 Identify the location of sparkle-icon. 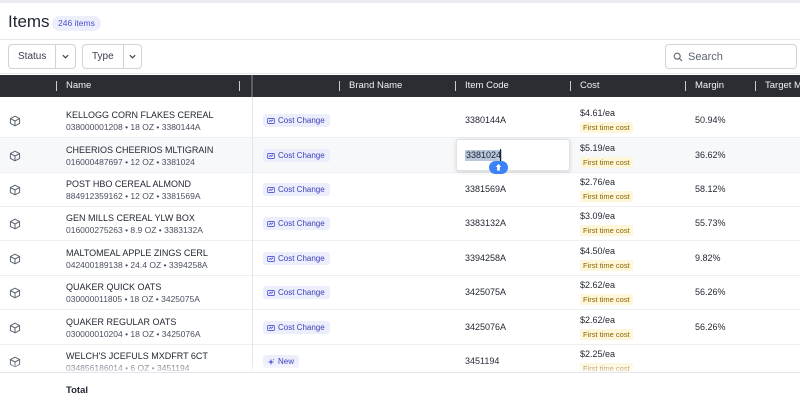
(272, 362).